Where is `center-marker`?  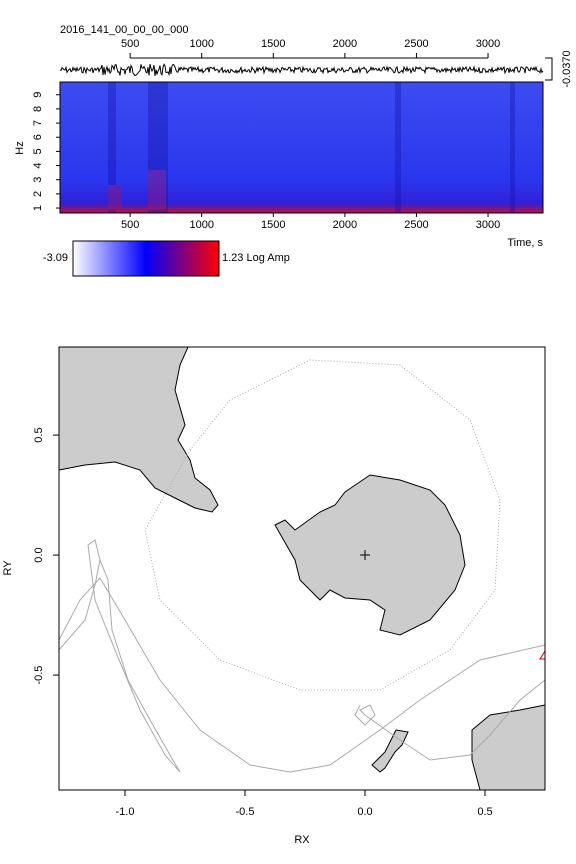 center-marker is located at coordinates (365, 555).